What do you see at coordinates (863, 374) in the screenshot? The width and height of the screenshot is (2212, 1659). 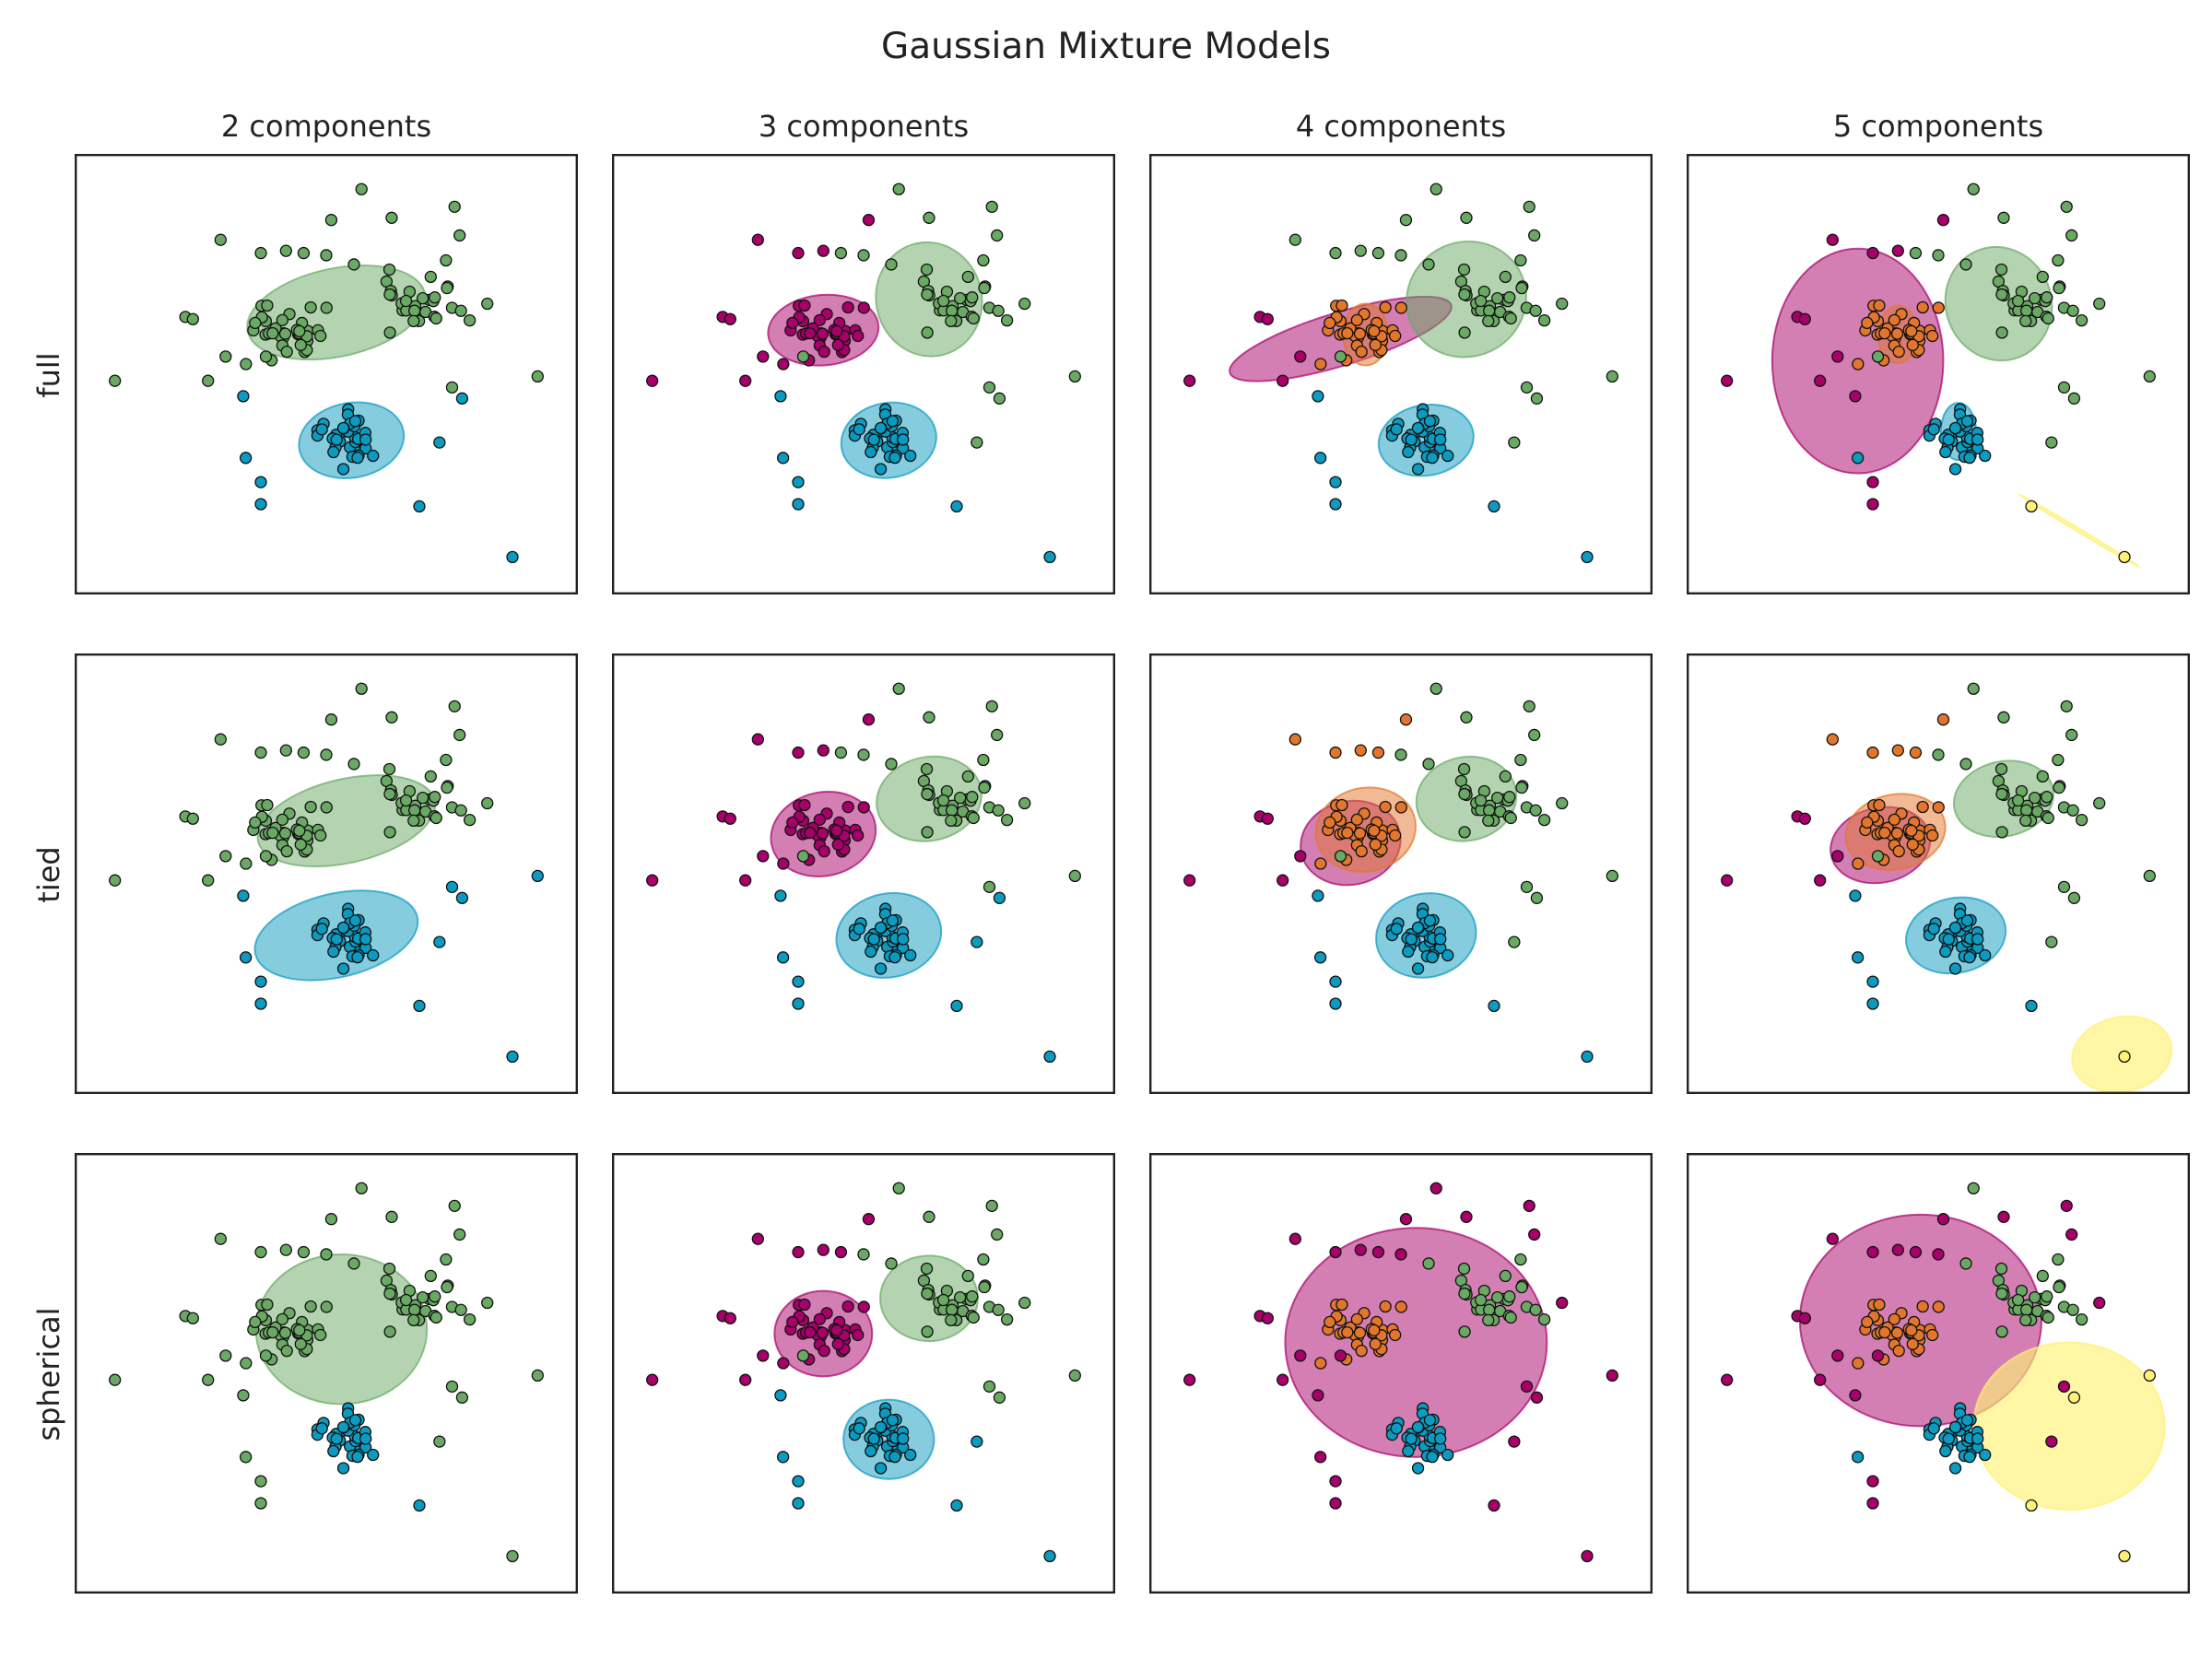 I see `subplot-full-3-components` at bounding box center [863, 374].